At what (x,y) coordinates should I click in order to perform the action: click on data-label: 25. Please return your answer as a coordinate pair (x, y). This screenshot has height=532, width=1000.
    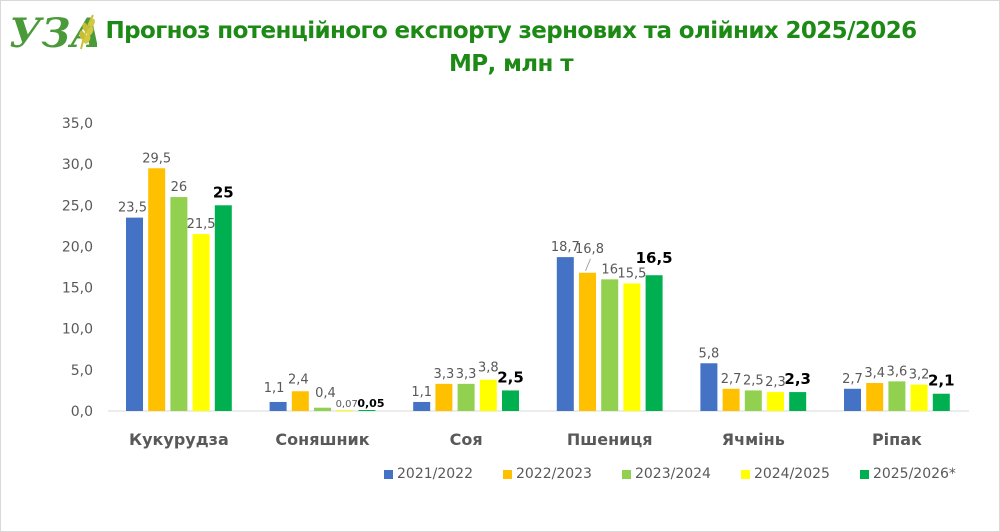
    Looking at the image, I should click on (223, 192).